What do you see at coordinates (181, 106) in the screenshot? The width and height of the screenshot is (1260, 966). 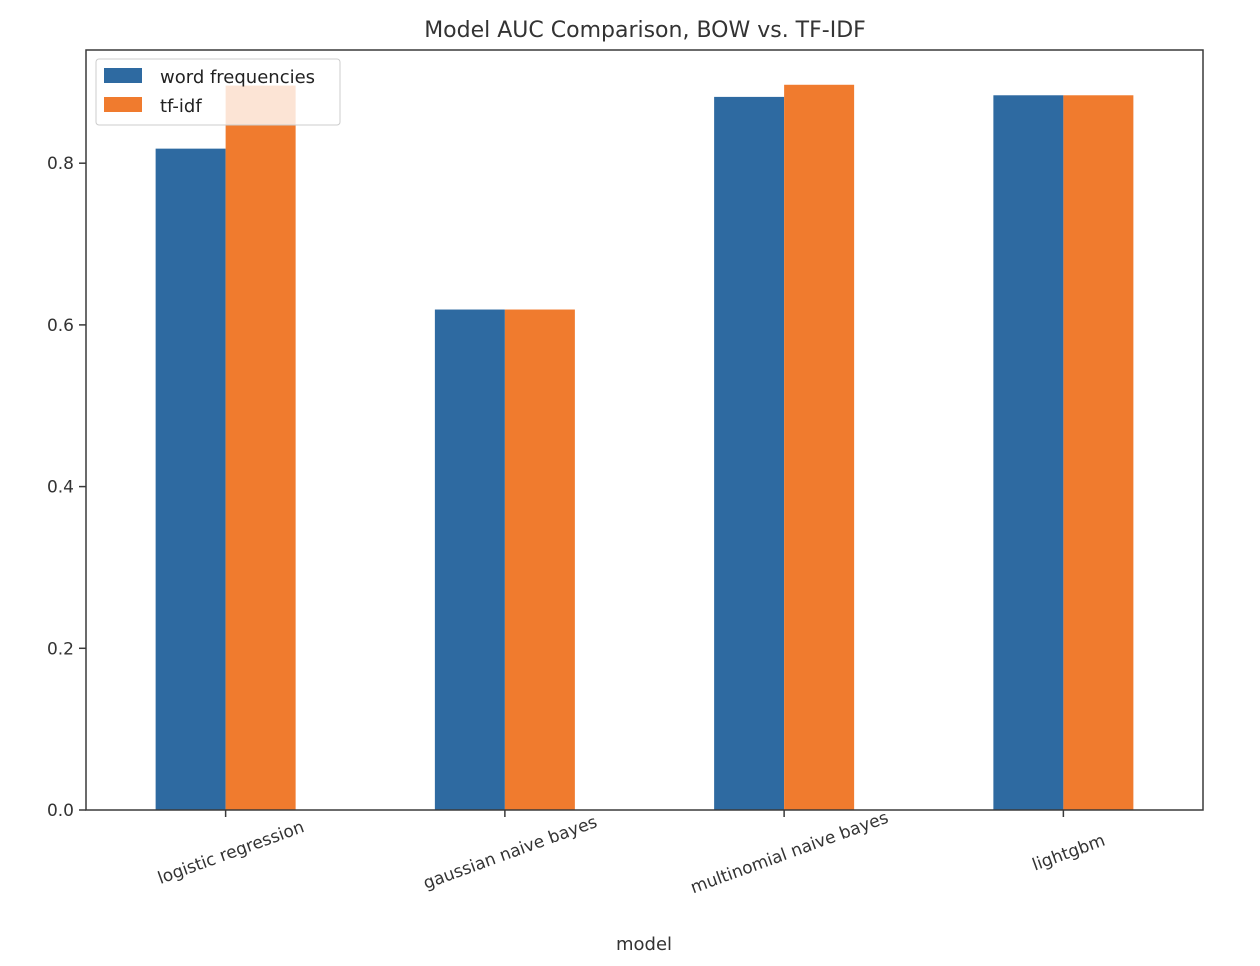 I see `legend-label-tf-idf: tf-idf` at bounding box center [181, 106].